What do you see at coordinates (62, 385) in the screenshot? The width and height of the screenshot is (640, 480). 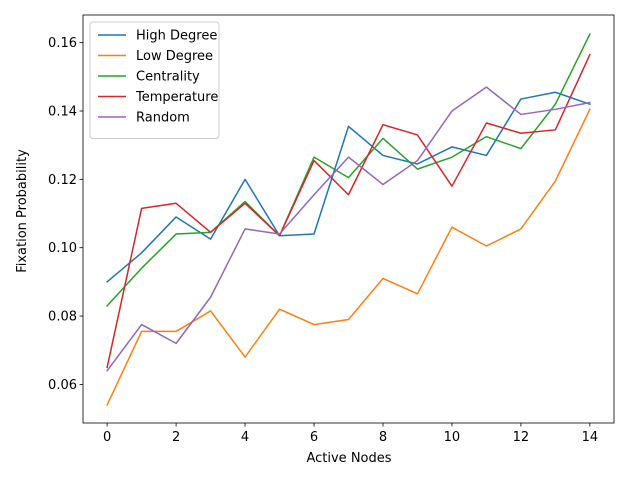 I see `y-tick-label: 0.06` at bounding box center [62, 385].